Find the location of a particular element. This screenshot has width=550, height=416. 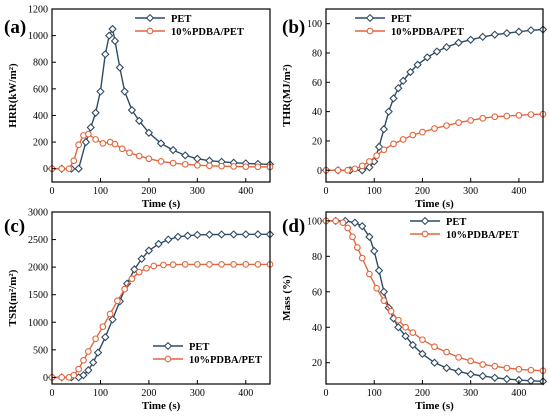

x-axis-label: Time (s) is located at coordinates (434, 204).